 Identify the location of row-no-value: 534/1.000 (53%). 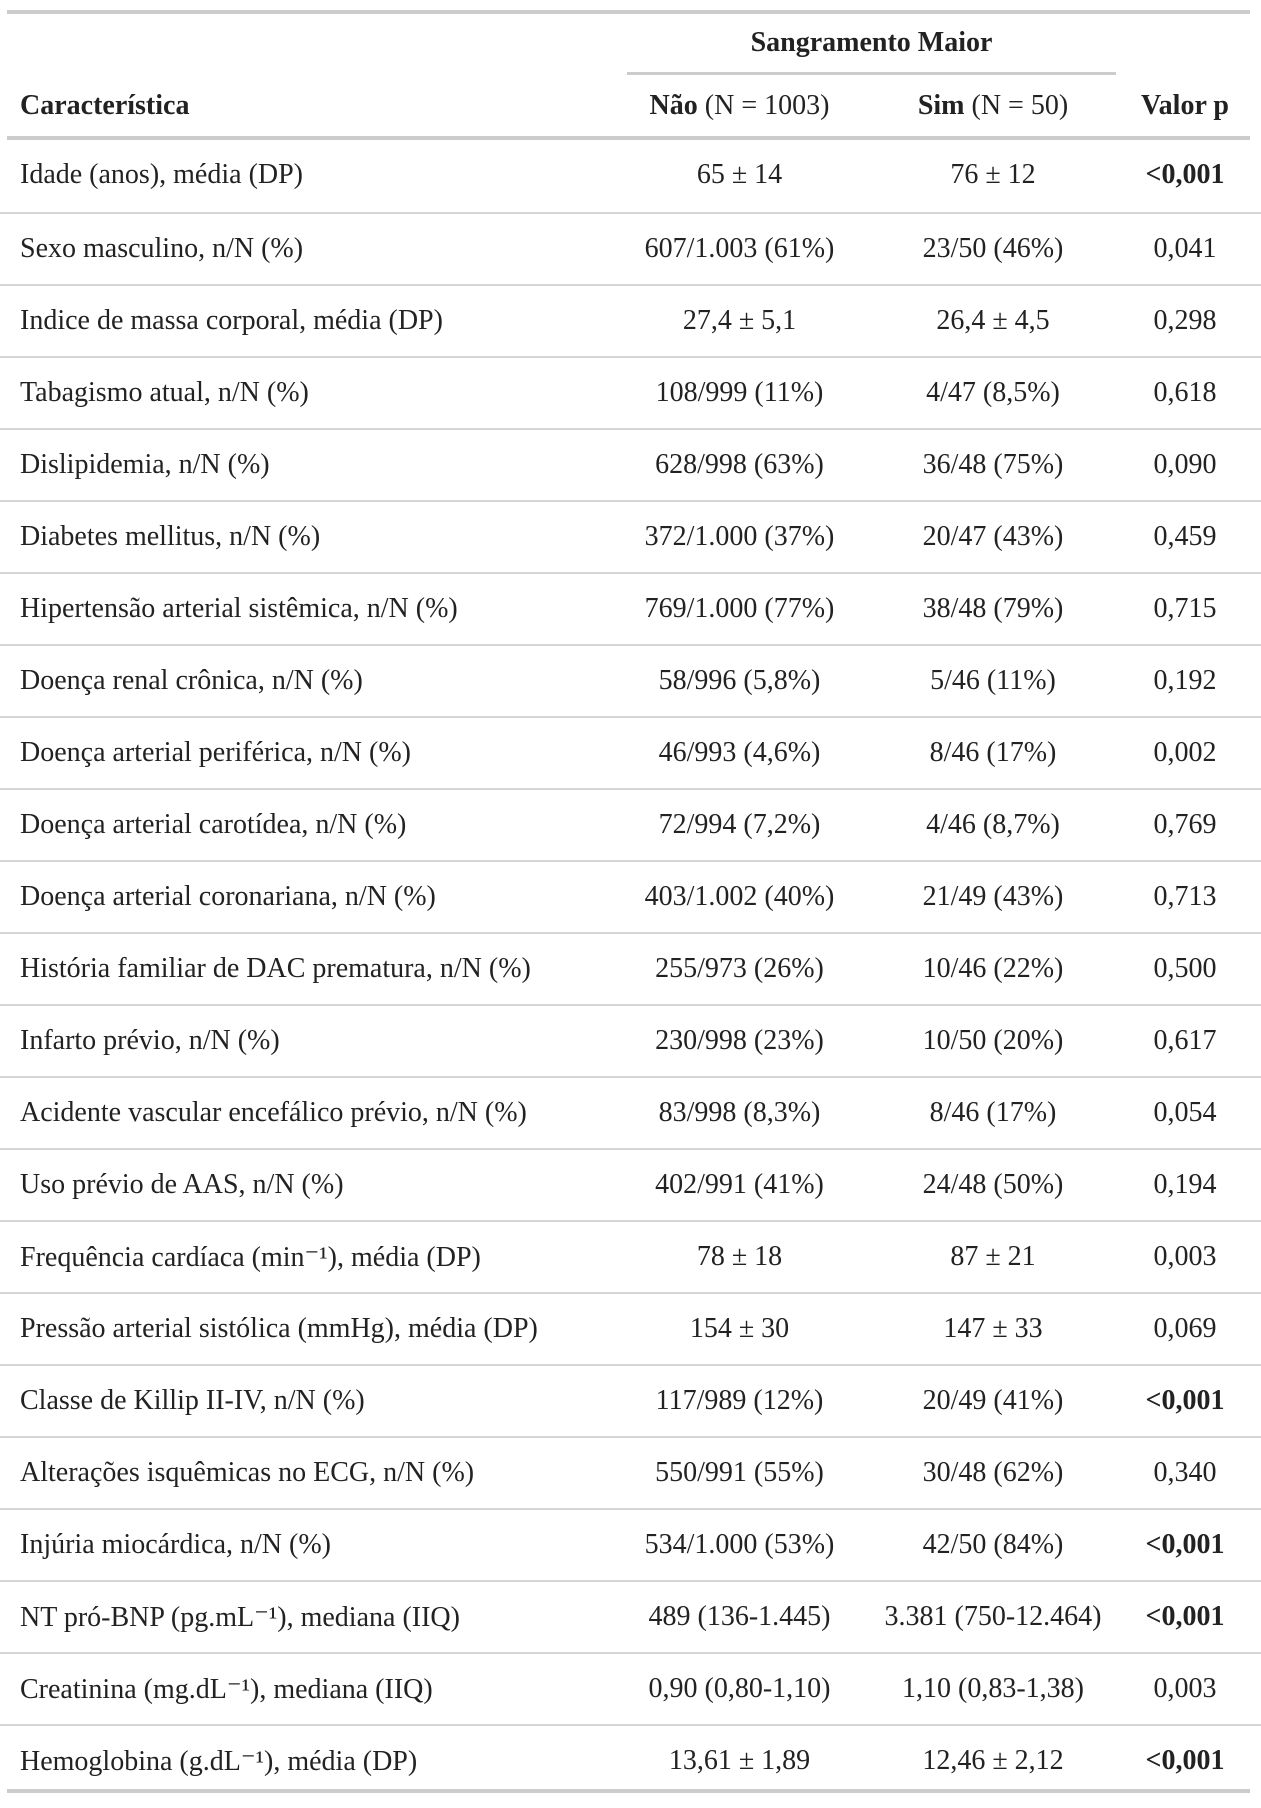
(739, 1544).